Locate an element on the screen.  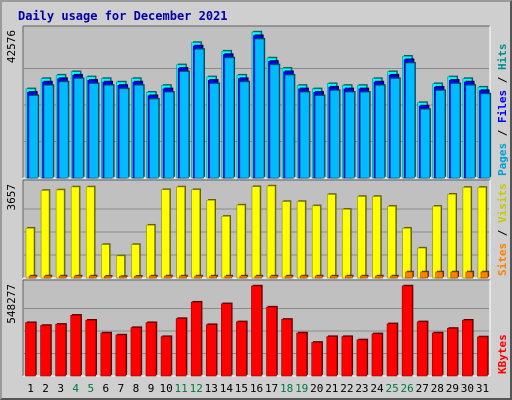
legend-visits: Visits is located at coordinates (502, 203).